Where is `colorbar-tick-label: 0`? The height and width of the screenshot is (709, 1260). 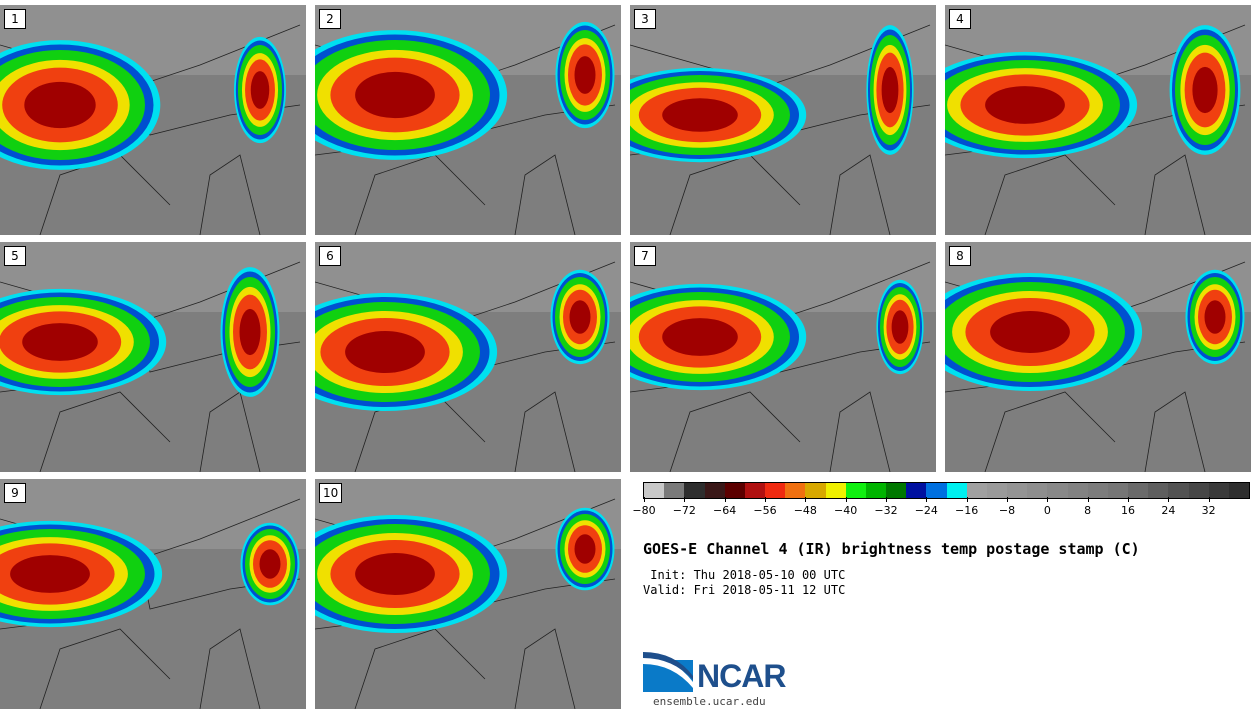
colorbar-tick-label: 0 is located at coordinates (1047, 510).